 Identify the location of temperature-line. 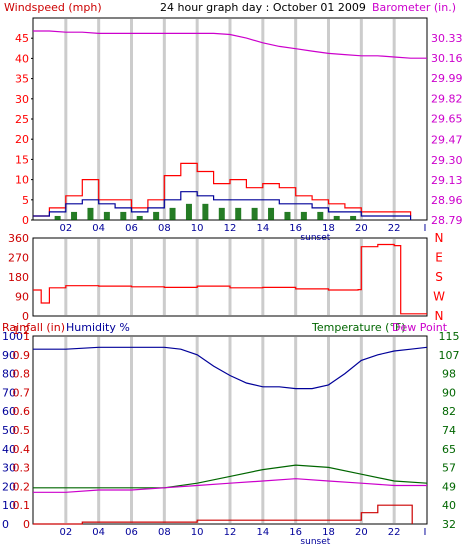
(230, 476).